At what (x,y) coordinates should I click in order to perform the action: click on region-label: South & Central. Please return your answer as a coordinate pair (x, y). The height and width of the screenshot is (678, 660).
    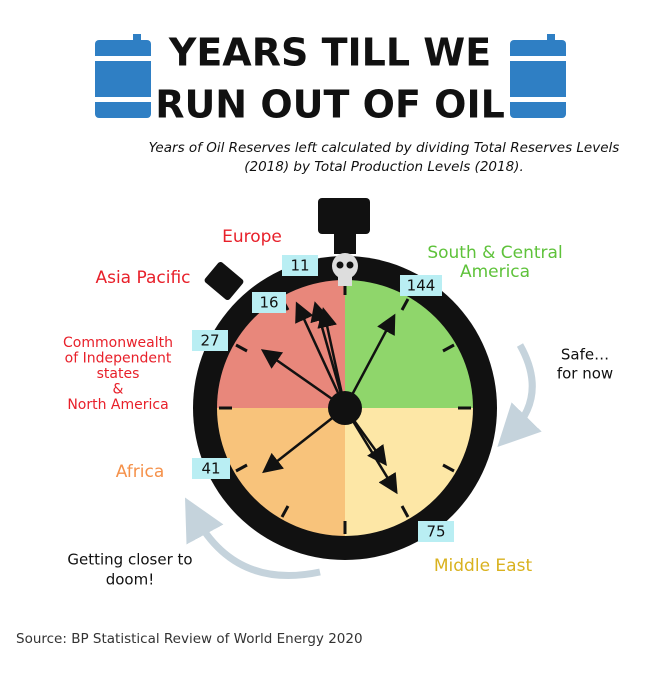
    Looking at the image, I should click on (494, 253).